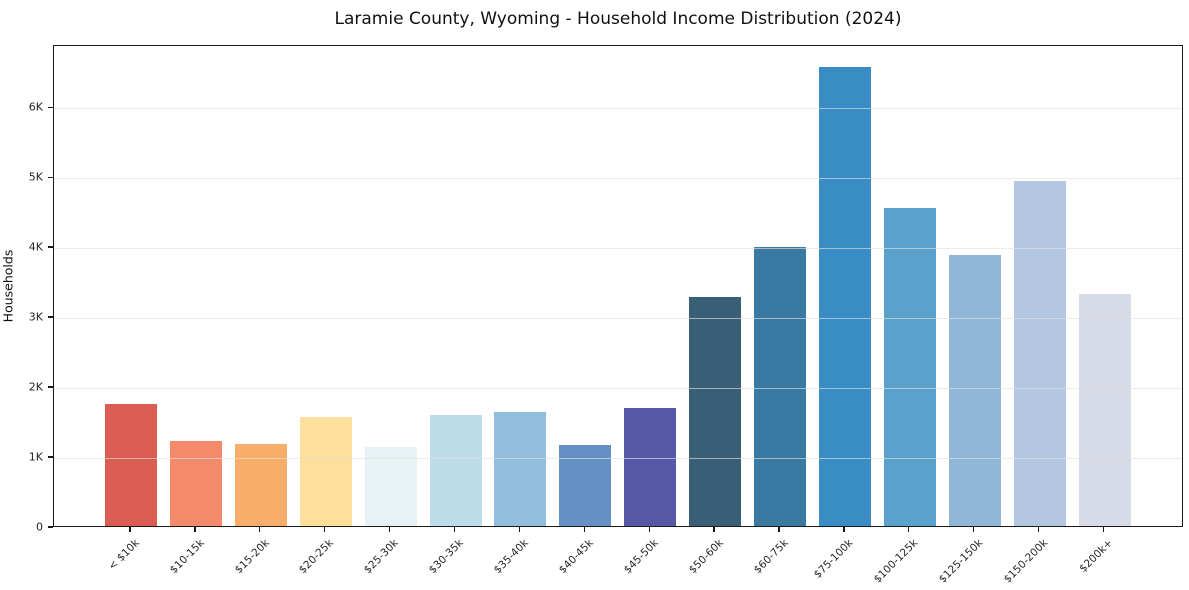 The width and height of the screenshot is (1189, 590). What do you see at coordinates (896, 561) in the screenshot?
I see `x-tick-label: $100-125k` at bounding box center [896, 561].